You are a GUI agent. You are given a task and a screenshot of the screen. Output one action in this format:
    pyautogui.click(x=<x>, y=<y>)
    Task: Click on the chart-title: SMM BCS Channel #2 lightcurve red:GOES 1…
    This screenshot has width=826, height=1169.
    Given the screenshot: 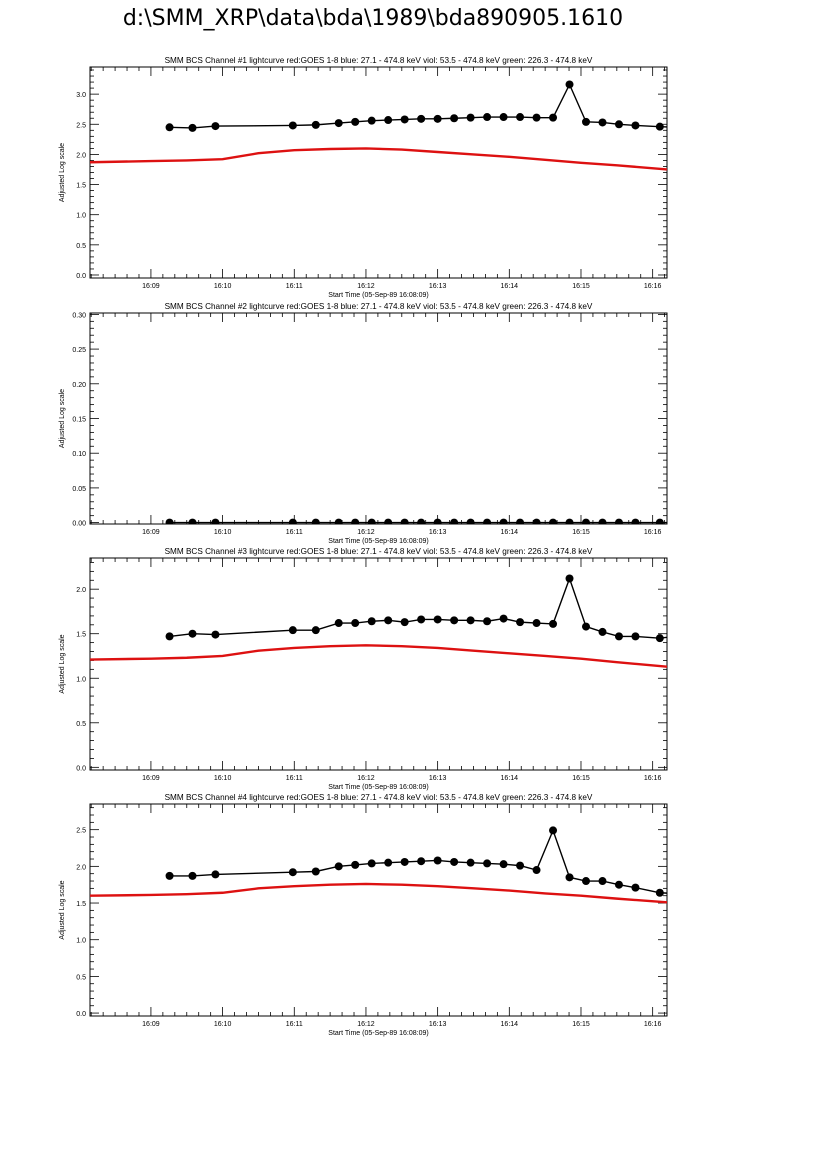 What is the action you would take?
    pyautogui.click(x=379, y=306)
    